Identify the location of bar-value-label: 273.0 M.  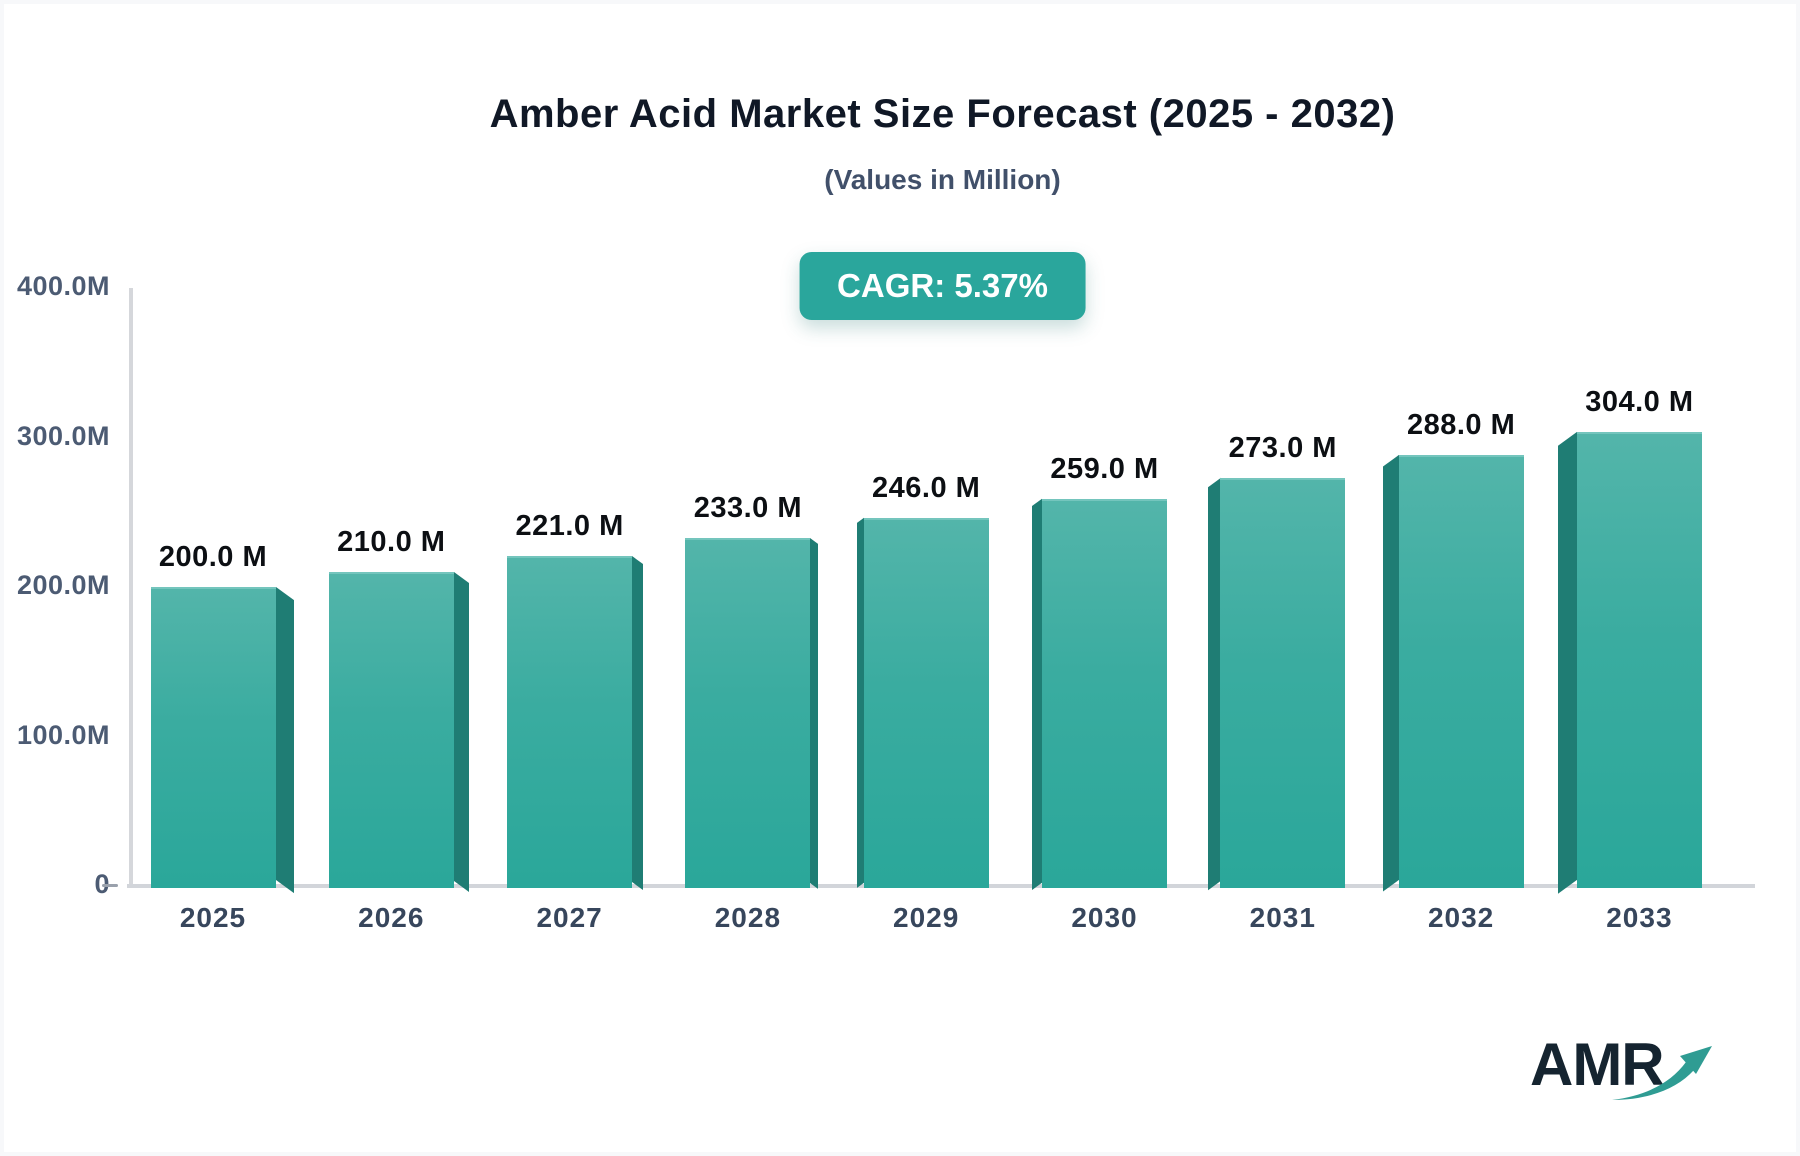
(1282, 447).